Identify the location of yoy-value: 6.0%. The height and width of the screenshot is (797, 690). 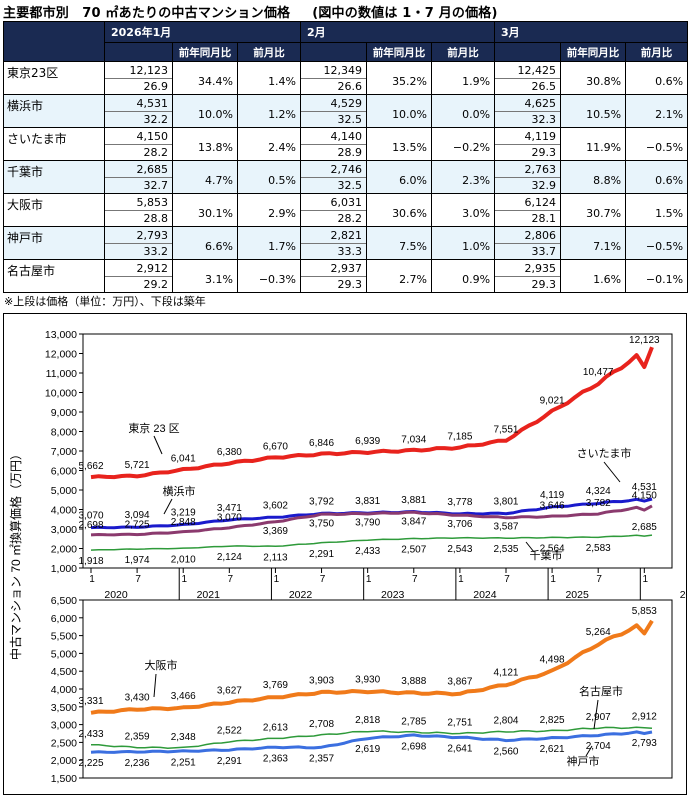
(399, 177).